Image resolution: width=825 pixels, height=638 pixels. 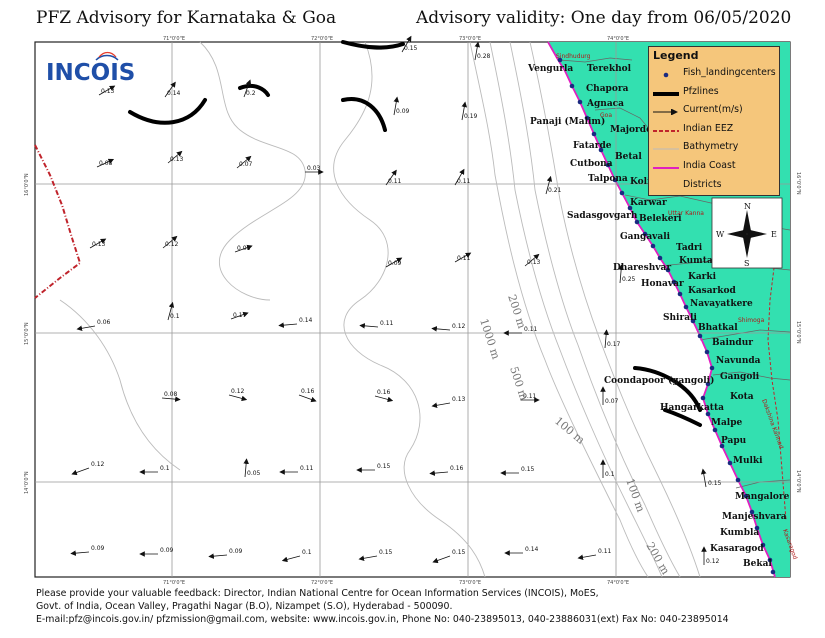 What do you see at coordinates (702, 277) in the screenshot?
I see `landing-center-label: Karki` at bounding box center [702, 277].